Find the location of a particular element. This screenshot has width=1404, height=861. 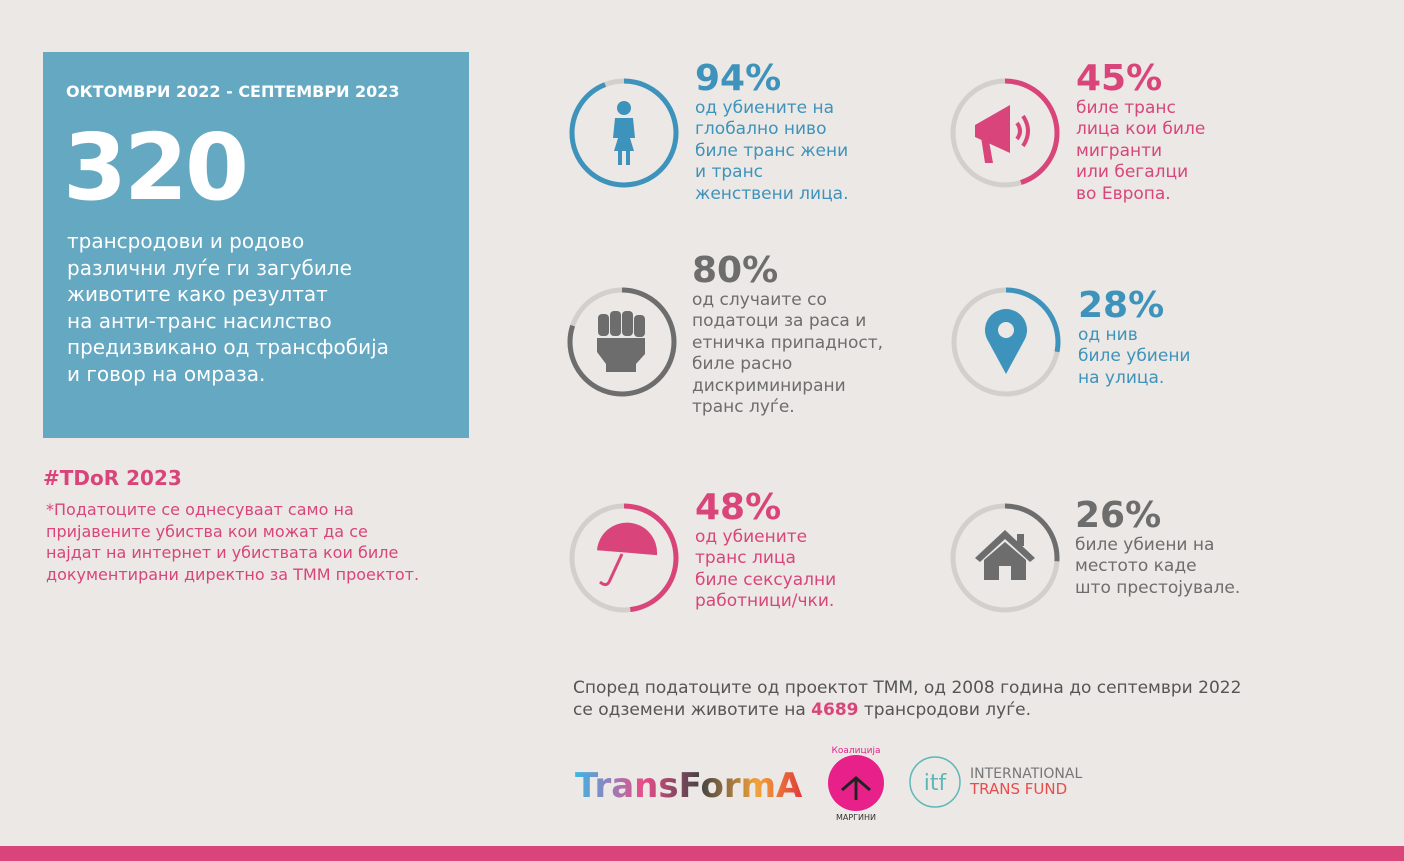

koalicija-bottom: МАРГИНИ is located at coordinates (856, 817).